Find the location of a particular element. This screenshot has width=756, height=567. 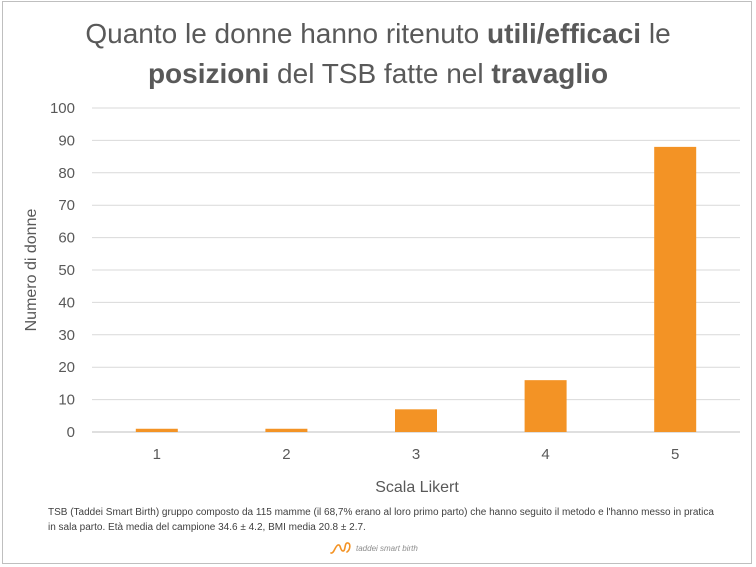

logo-mark-icon is located at coordinates (340, 548).